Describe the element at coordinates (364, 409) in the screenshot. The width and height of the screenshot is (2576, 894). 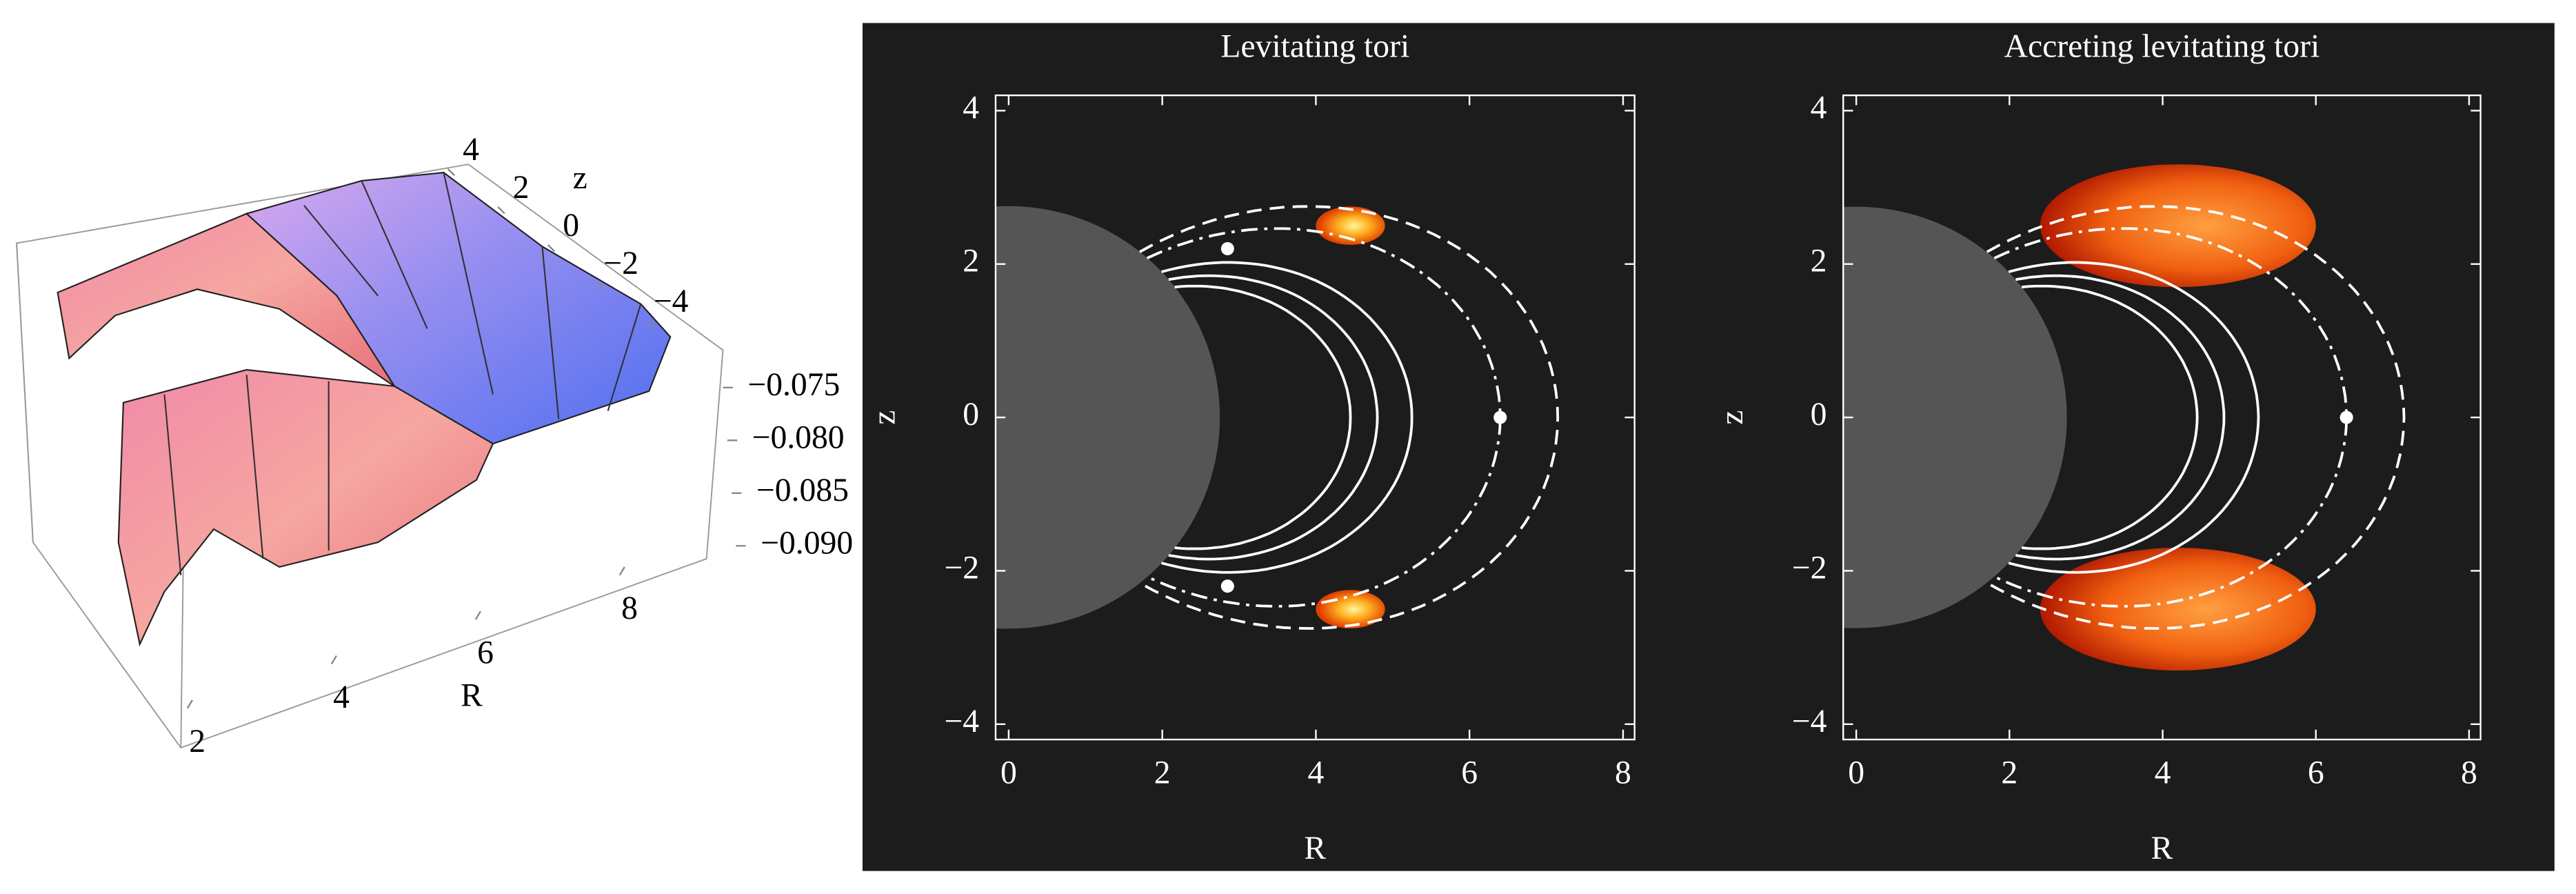
I see `surface` at that location.